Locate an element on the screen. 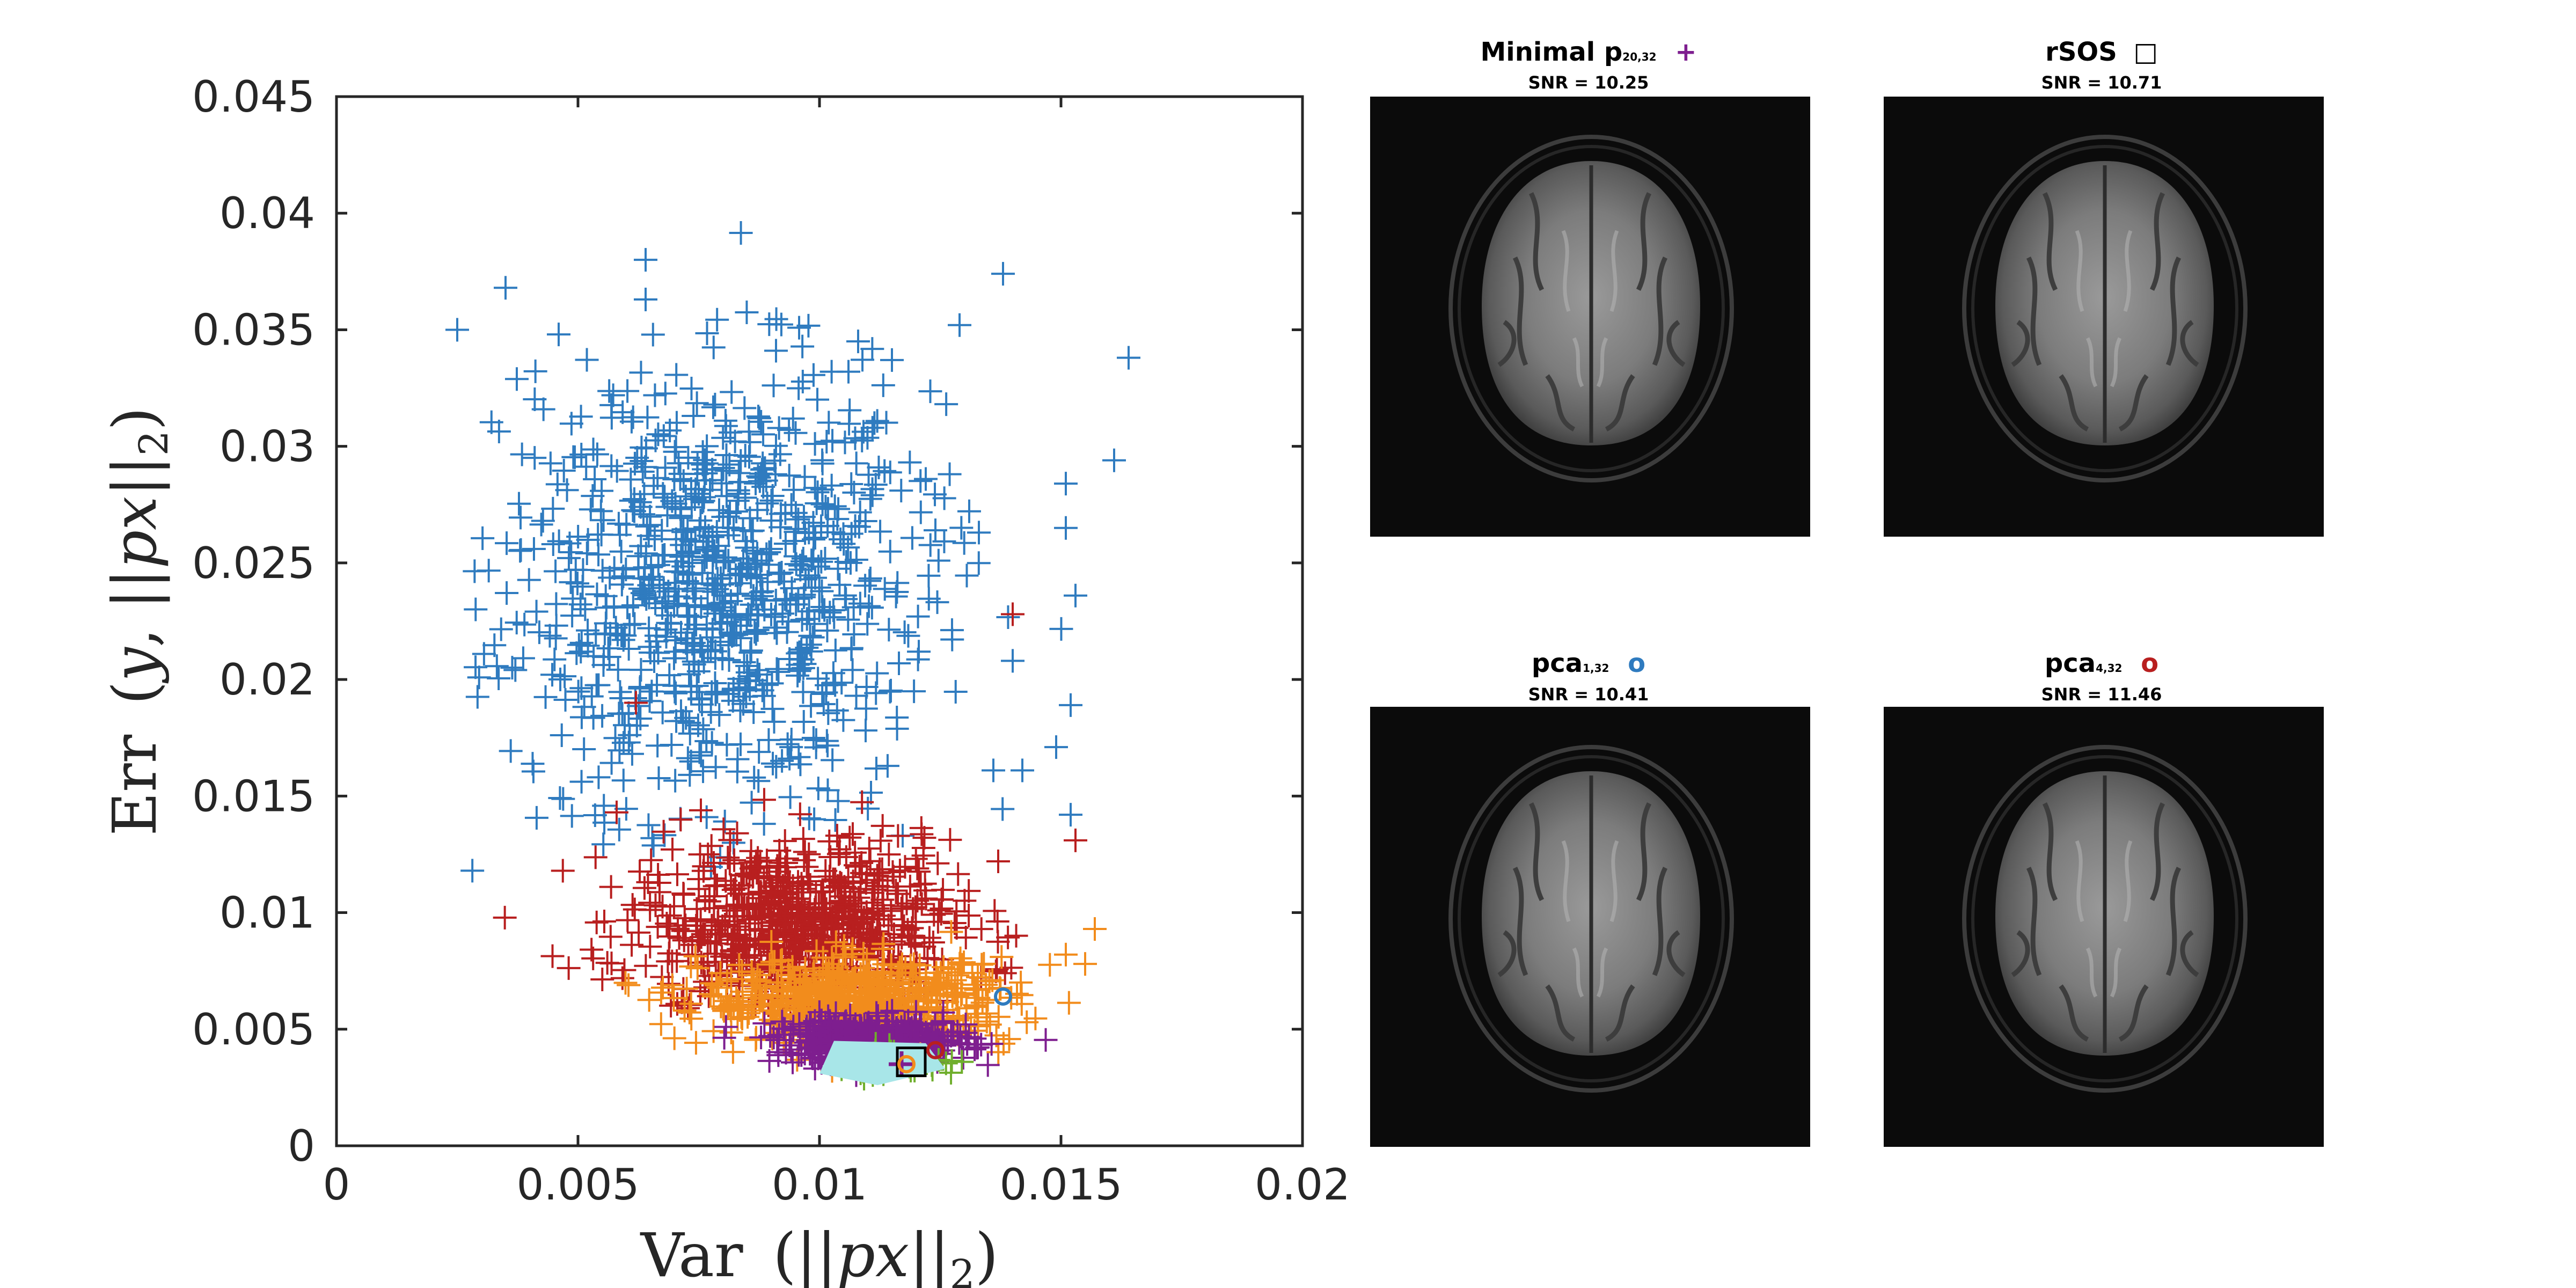  orange-circle-marker is located at coordinates (906, 1064).